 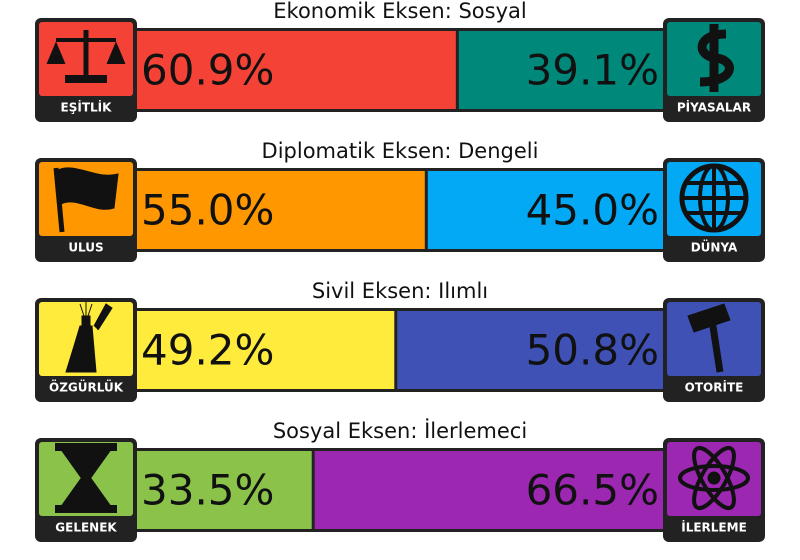 I want to click on right-percent: 66.5%, so click(x=592, y=490).